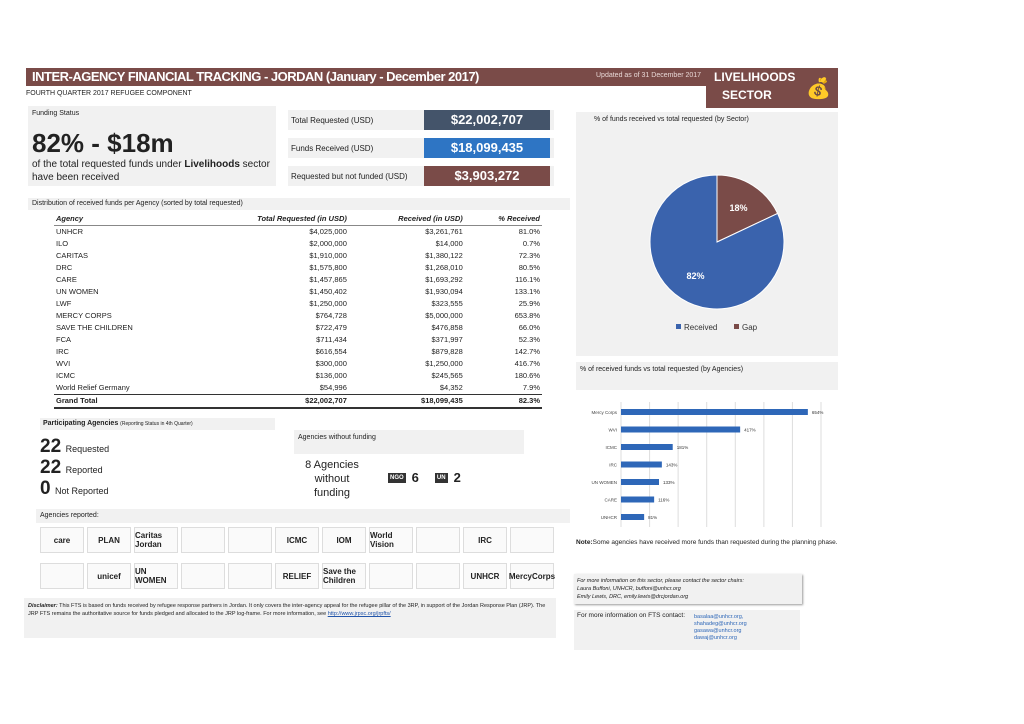 This screenshot has width=1024, height=724. What do you see at coordinates (298, 268) in the screenshot?
I see `table-row: DRC $1,575,800 $1,268,010 80.5%` at bounding box center [298, 268].